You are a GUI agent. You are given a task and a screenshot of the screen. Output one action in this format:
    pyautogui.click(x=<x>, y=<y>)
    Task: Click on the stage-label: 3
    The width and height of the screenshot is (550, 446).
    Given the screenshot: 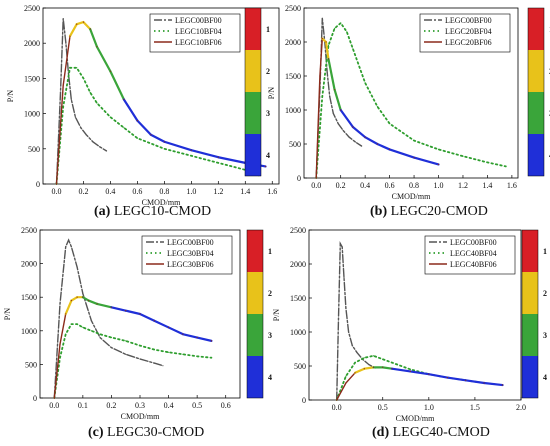 What is the action you would take?
    pyautogui.click(x=268, y=113)
    